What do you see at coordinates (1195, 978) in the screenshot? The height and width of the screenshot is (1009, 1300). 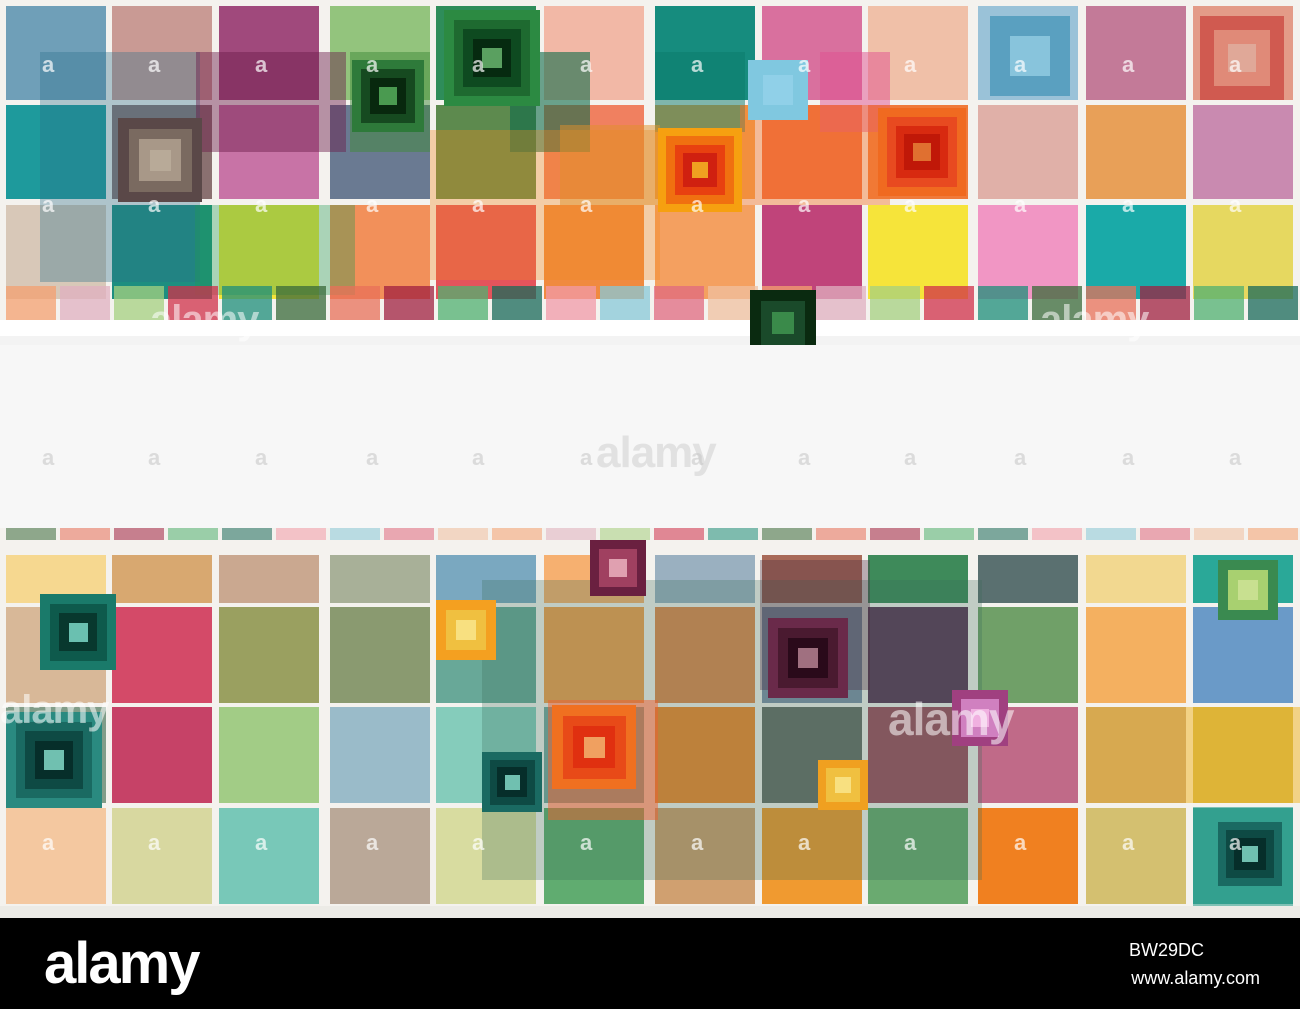 I see `footer-url: www.alamy.com` at bounding box center [1195, 978].